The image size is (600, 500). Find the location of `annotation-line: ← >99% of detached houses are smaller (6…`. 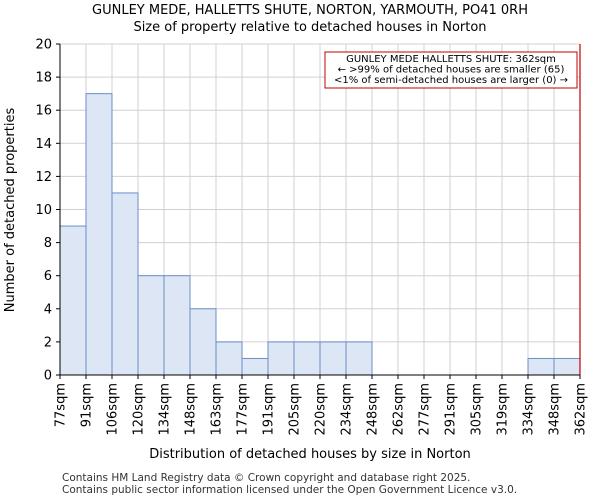

annotation-line: ← >99% of detached houses are smaller (6… is located at coordinates (451, 70).